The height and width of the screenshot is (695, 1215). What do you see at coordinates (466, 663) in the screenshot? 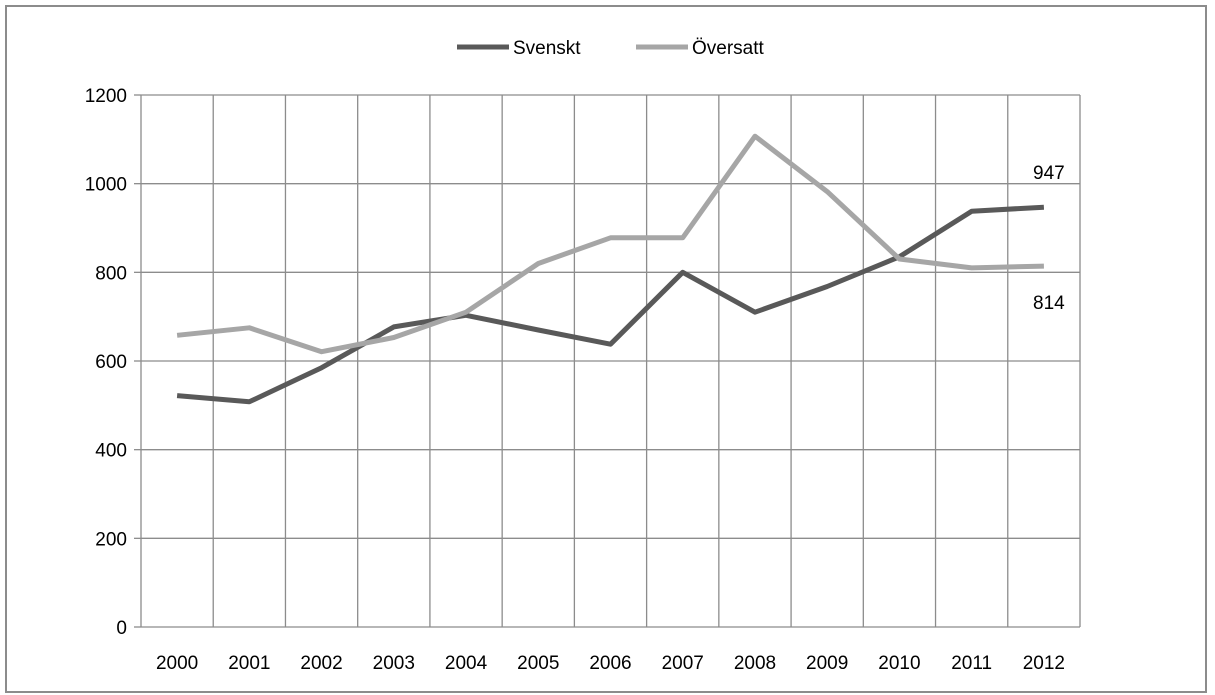
I see `x-tick-label: 2004` at bounding box center [466, 663].